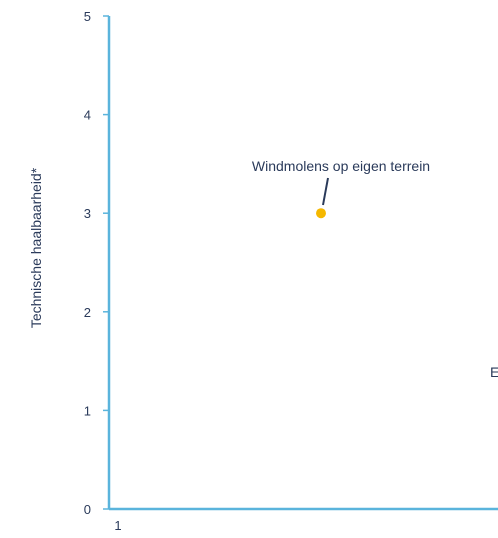  Describe the element at coordinates (87, 312) in the screenshot. I see `y-tick-label: 2` at that location.